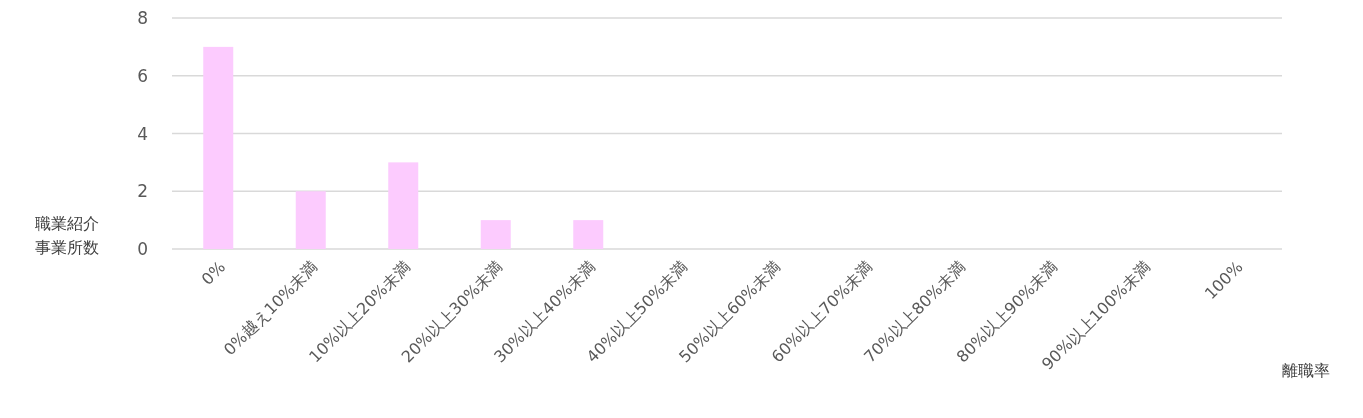 This screenshot has width=1363, height=418. What do you see at coordinates (142, 191) in the screenshot?
I see `y-tick-label: 2` at bounding box center [142, 191].